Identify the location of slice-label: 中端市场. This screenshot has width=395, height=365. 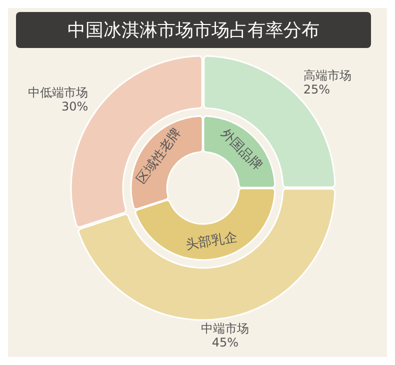
(225, 328).